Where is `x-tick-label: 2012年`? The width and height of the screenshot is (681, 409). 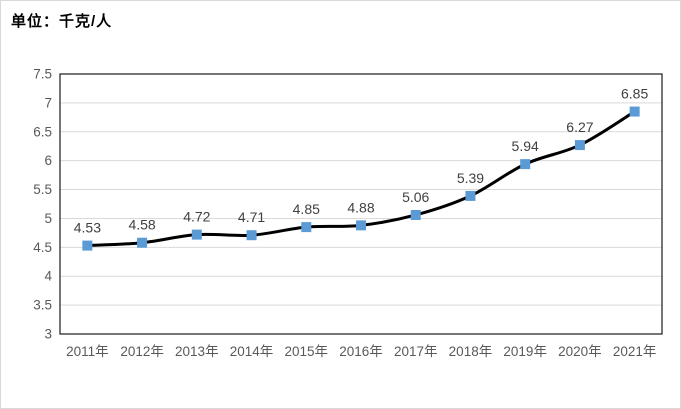 x-tick-label: 2012年 is located at coordinates (142, 351).